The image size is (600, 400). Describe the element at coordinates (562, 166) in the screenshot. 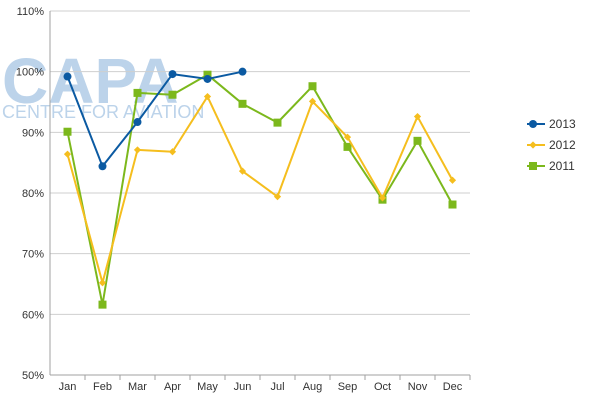

I see `legend-label: 2011` at that location.